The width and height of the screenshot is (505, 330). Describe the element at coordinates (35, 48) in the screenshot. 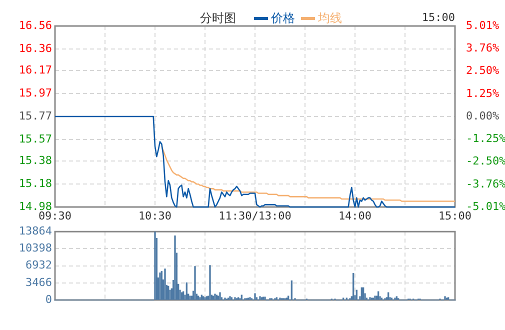

I see `y-tick-label: 16.36` at that location.